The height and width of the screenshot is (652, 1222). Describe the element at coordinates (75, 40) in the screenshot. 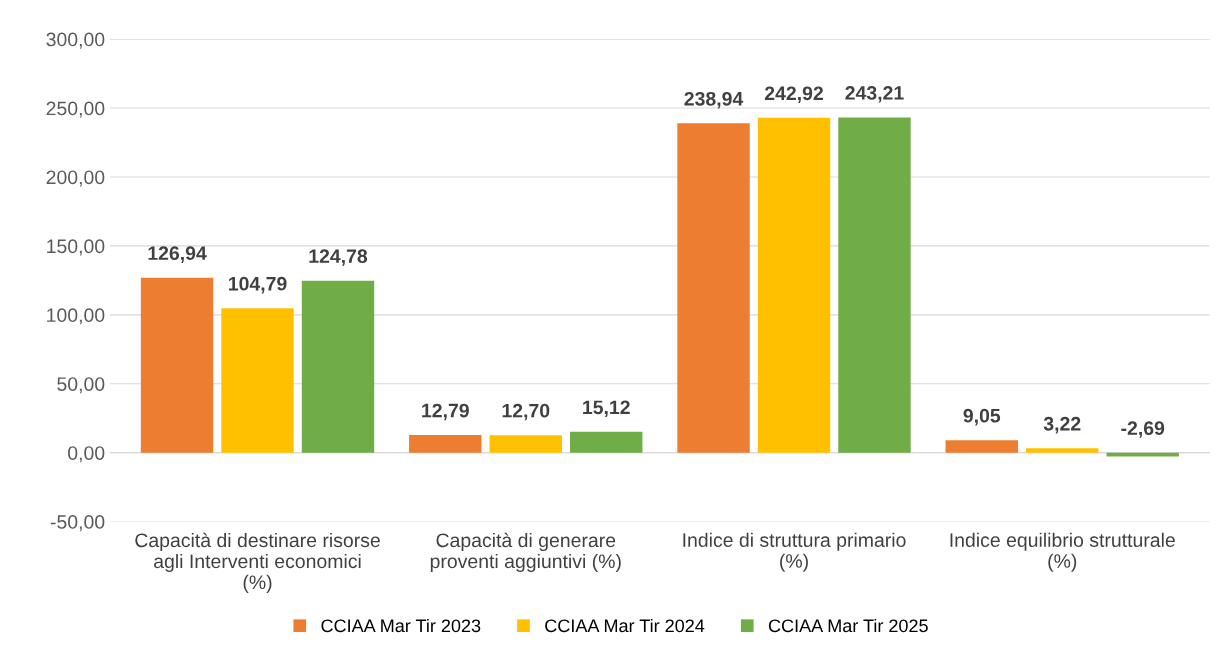

I see `y-tick-label: 300,00` at that location.